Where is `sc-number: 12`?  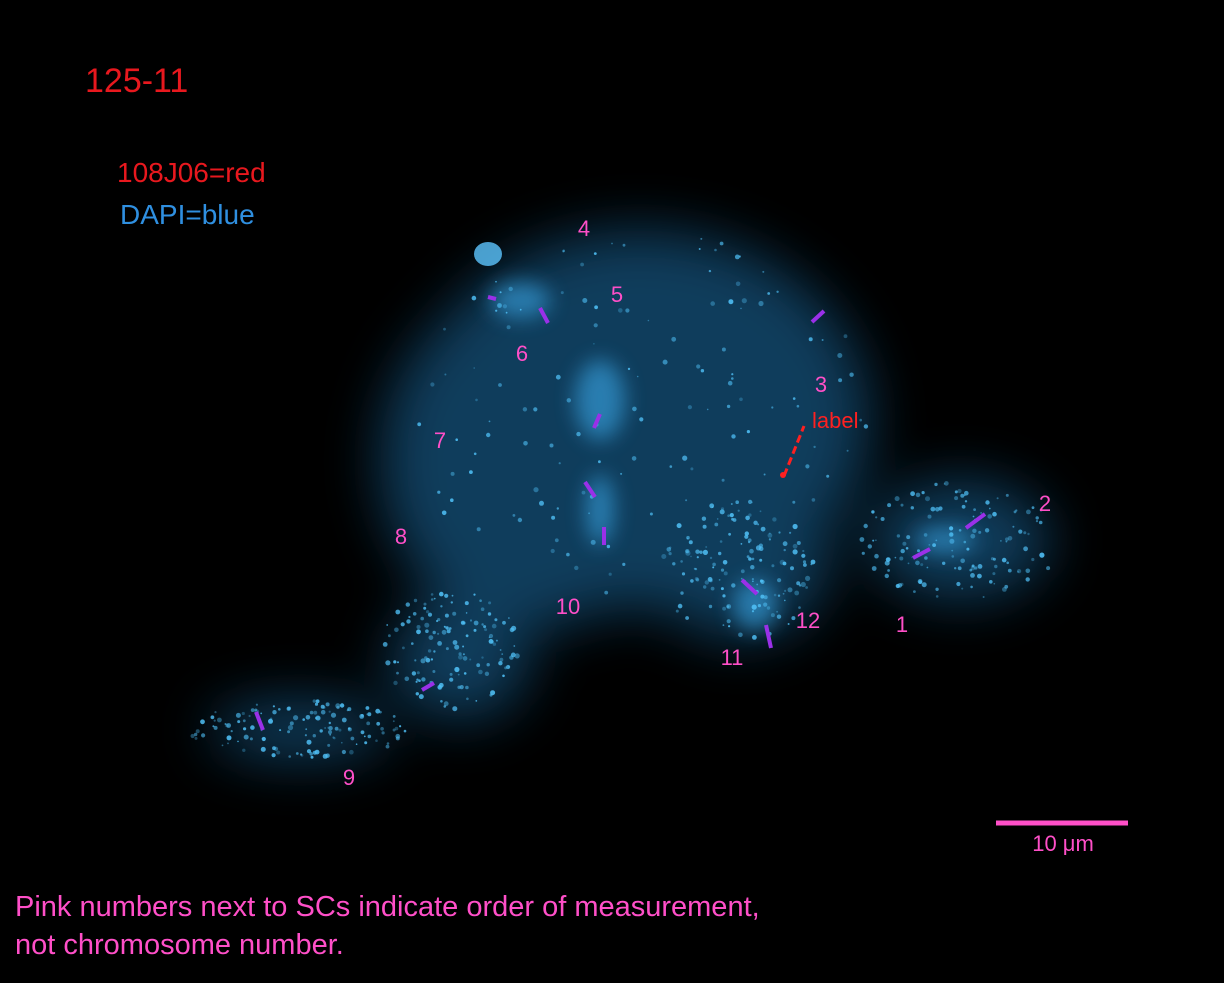 sc-number: 12 is located at coordinates (808, 620).